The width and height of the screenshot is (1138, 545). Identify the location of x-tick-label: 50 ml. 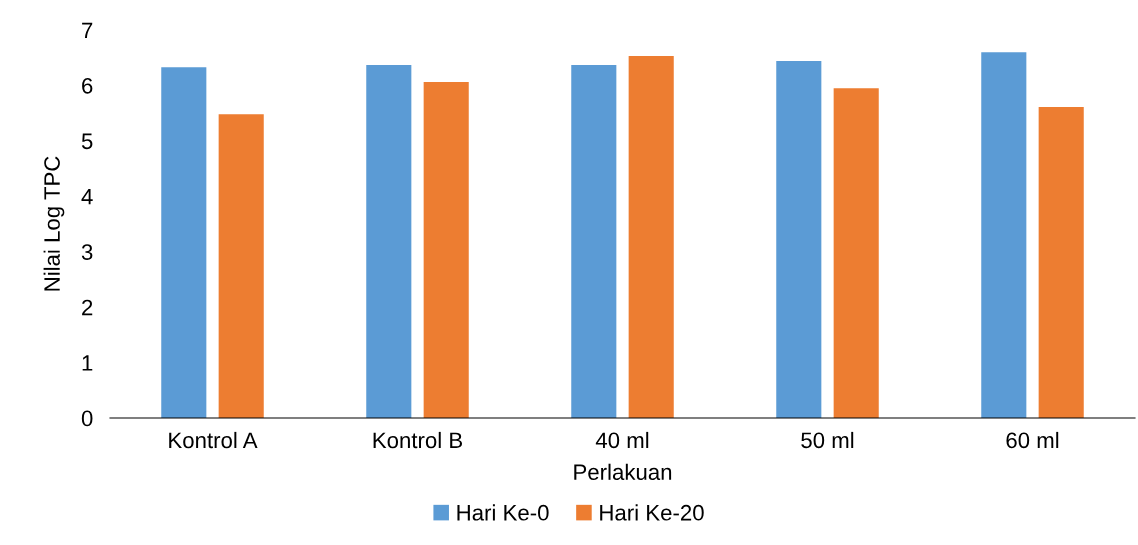
(827, 440).